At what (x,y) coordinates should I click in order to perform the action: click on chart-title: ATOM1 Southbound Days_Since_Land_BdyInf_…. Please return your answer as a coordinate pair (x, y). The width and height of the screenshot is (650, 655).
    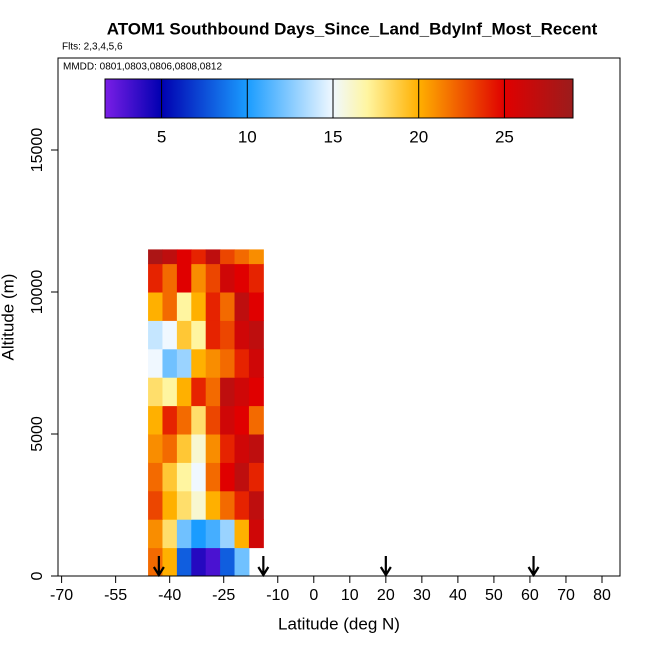
    Looking at the image, I should click on (352, 28).